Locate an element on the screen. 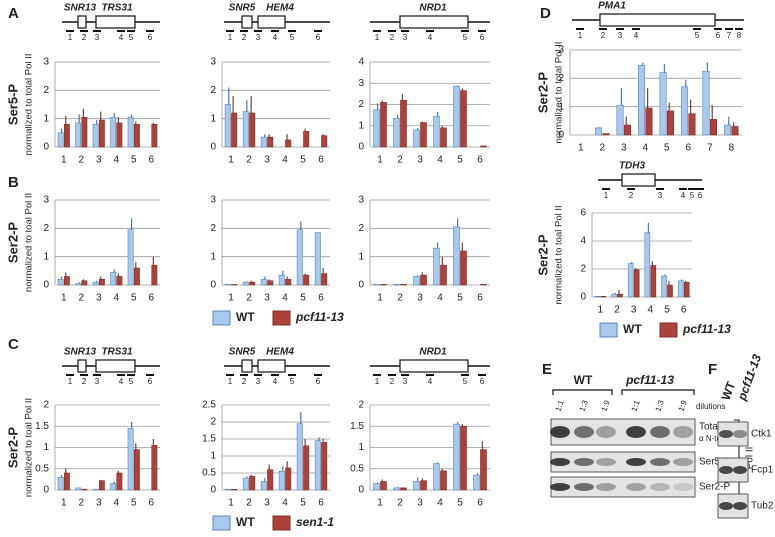 The image size is (775, 537). legend-label: WT is located at coordinates (632, 329).